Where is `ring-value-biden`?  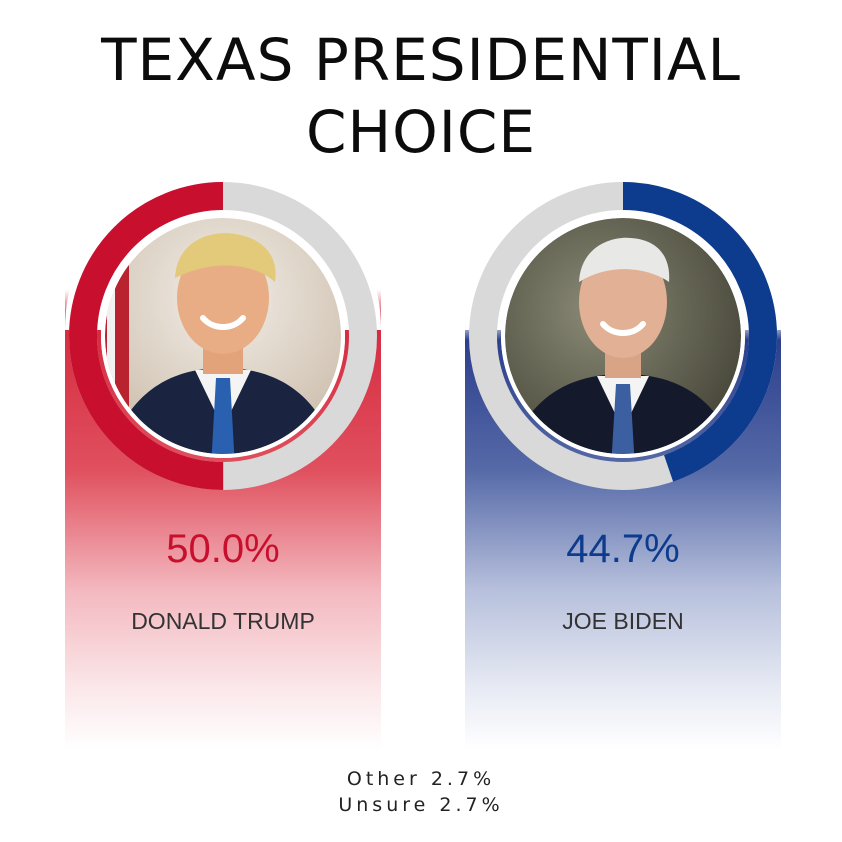 ring-value-biden is located at coordinates (623, 336).